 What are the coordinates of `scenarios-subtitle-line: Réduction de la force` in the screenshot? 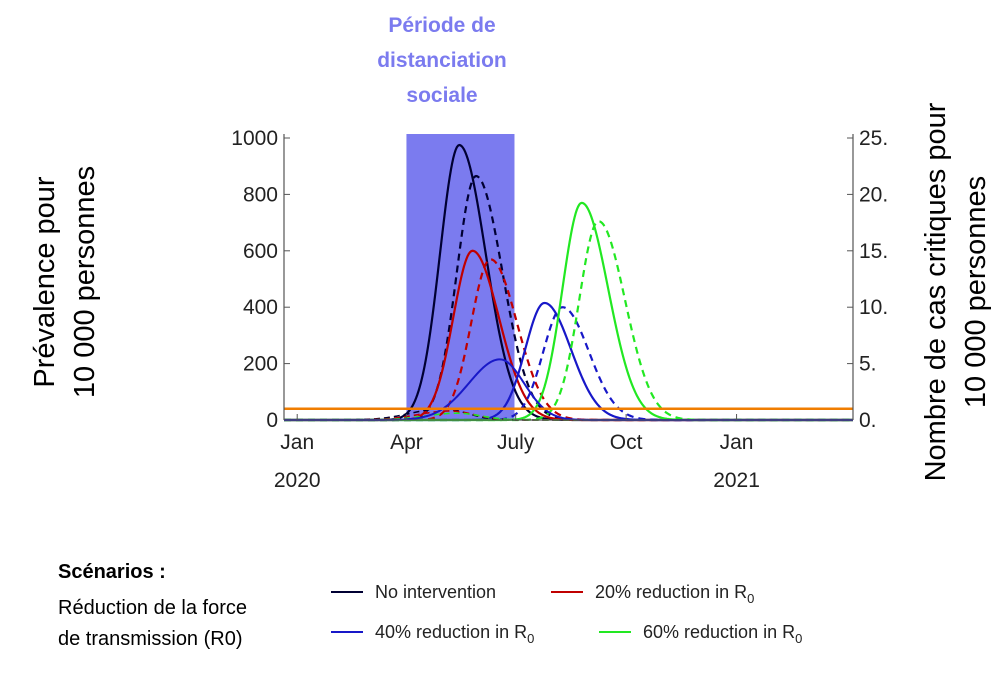 It's located at (153, 608).